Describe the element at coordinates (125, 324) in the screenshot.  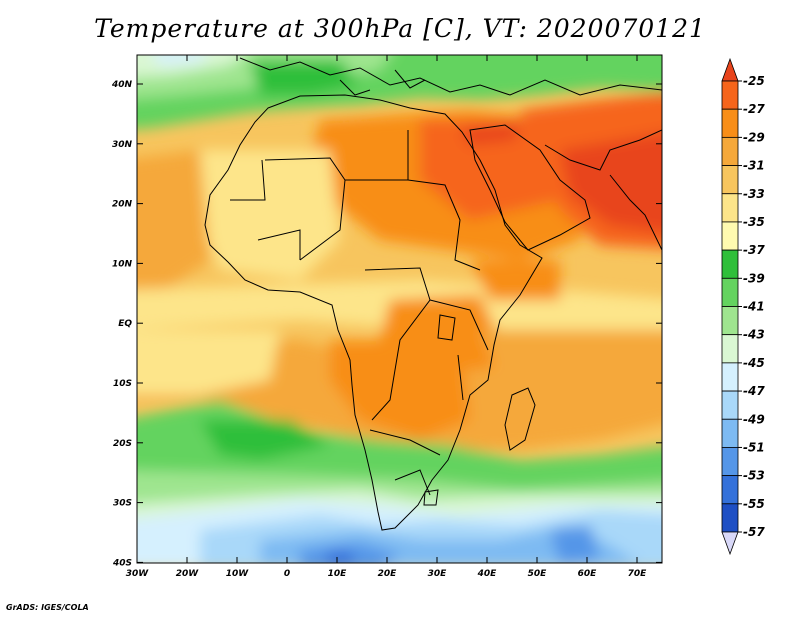
I see `lat-label: EQ` at that location.